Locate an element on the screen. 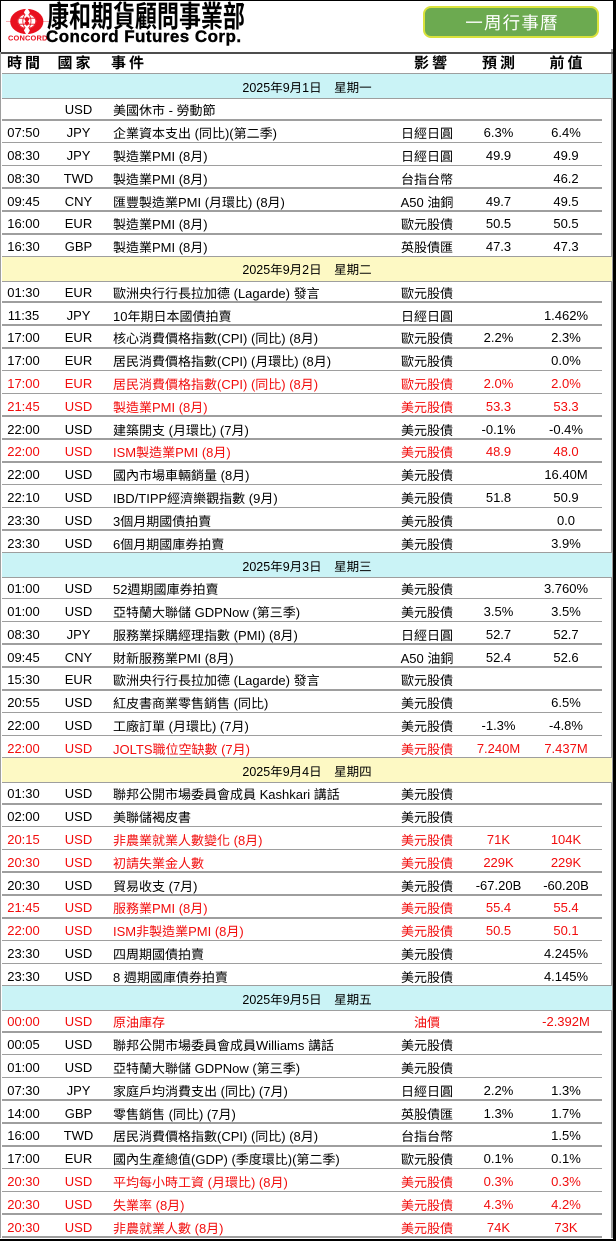 The height and width of the screenshot is (1241, 616). svg-text: CONCORD is located at coordinates (28, 37).